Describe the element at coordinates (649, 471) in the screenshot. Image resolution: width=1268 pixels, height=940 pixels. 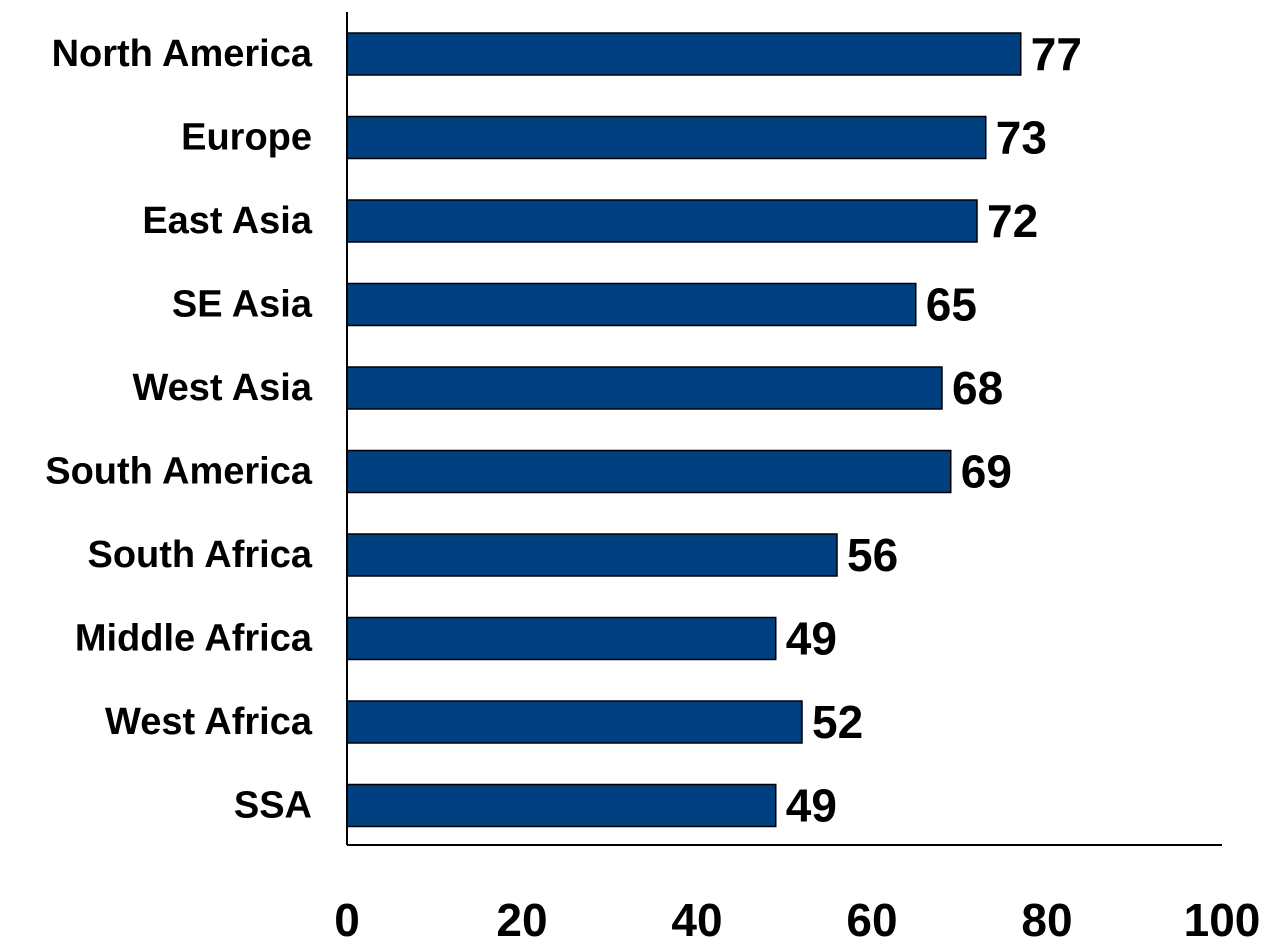
I see `bar-south-america` at that location.